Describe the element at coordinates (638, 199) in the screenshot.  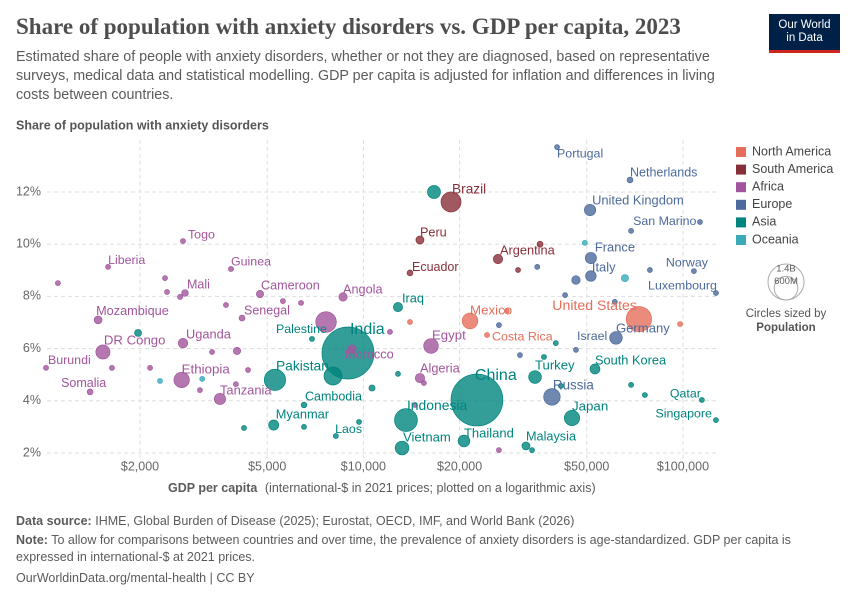
I see `point-label: United Kingdom` at that location.